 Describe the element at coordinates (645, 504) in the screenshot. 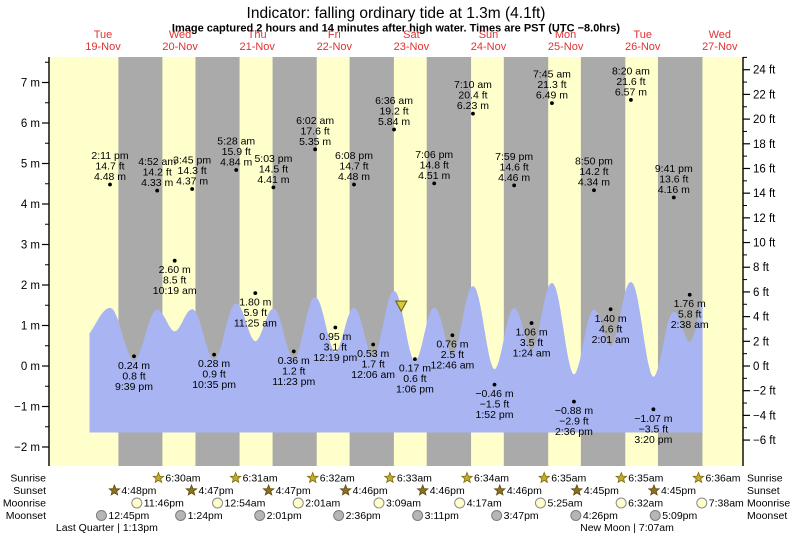

I see `moonrise-time: 6:32am` at that location.